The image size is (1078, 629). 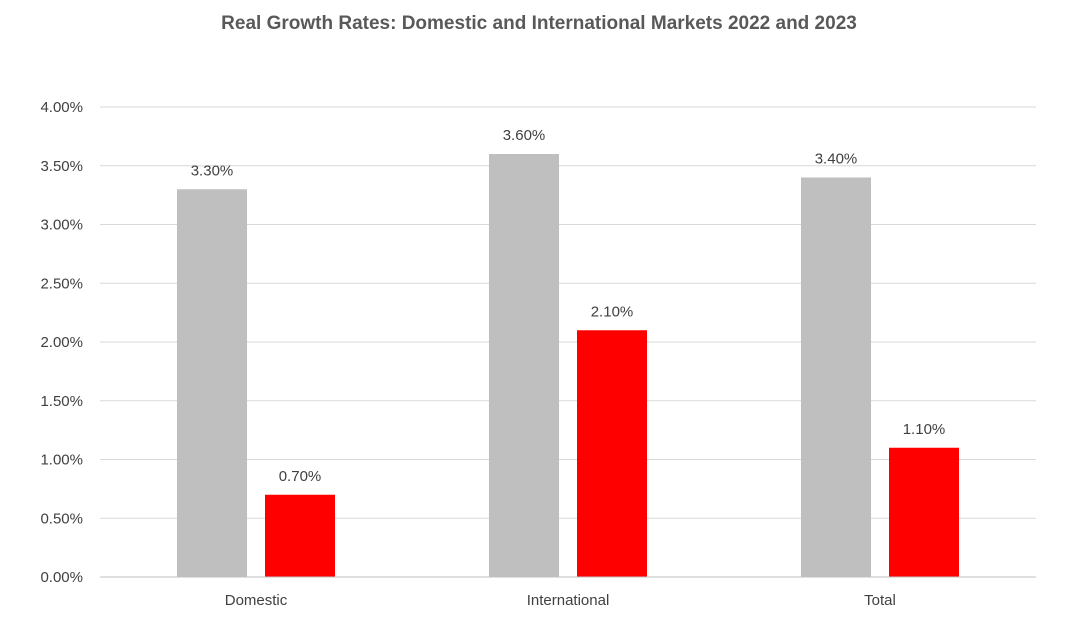 I want to click on x-category-label-domestic: Domestic, so click(x=256, y=600).